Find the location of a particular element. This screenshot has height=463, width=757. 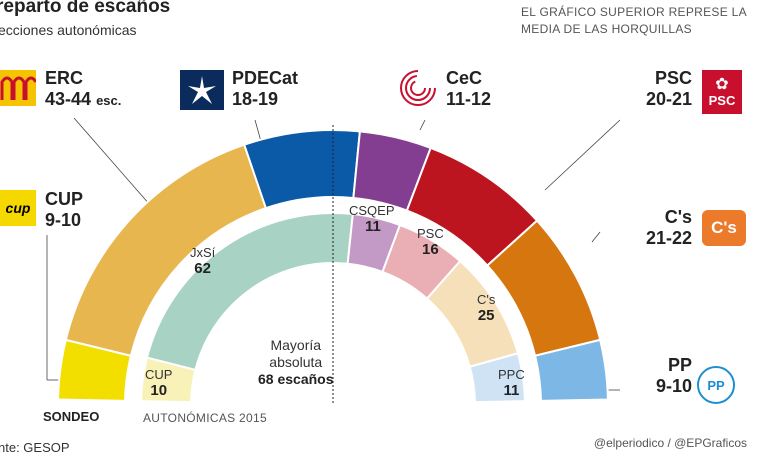

cs-name: C's is located at coordinates (678, 217).